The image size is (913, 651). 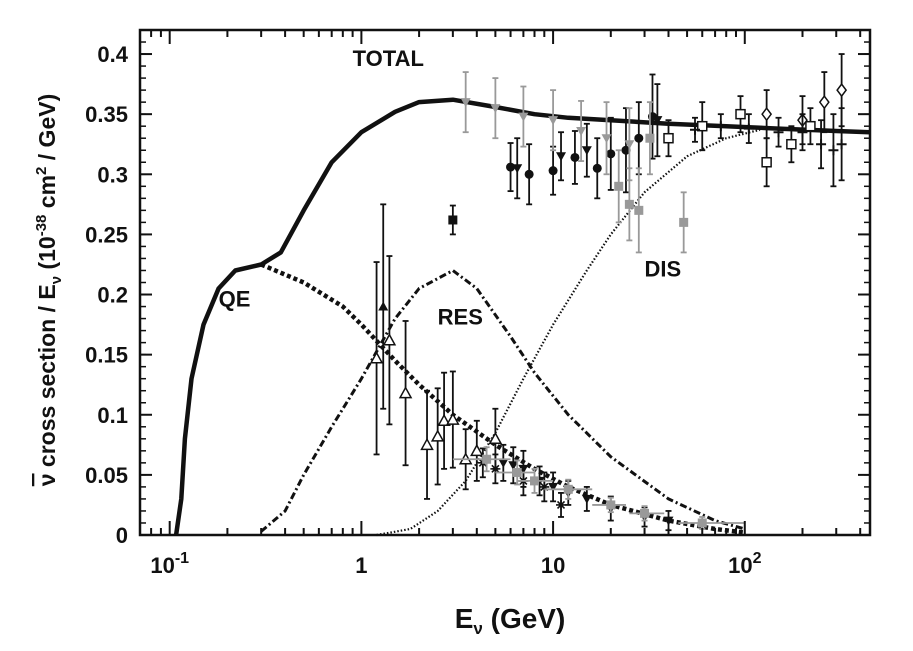 I want to click on x-axis-title: Eν (GeV), so click(x=510, y=620).